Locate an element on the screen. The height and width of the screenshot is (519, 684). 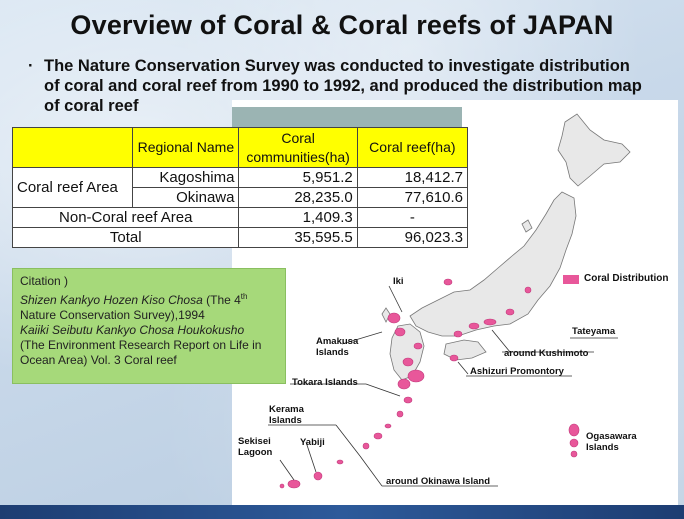
table-row: Okinawa 28,235.0 77,610.6 is located at coordinates (241, 197).